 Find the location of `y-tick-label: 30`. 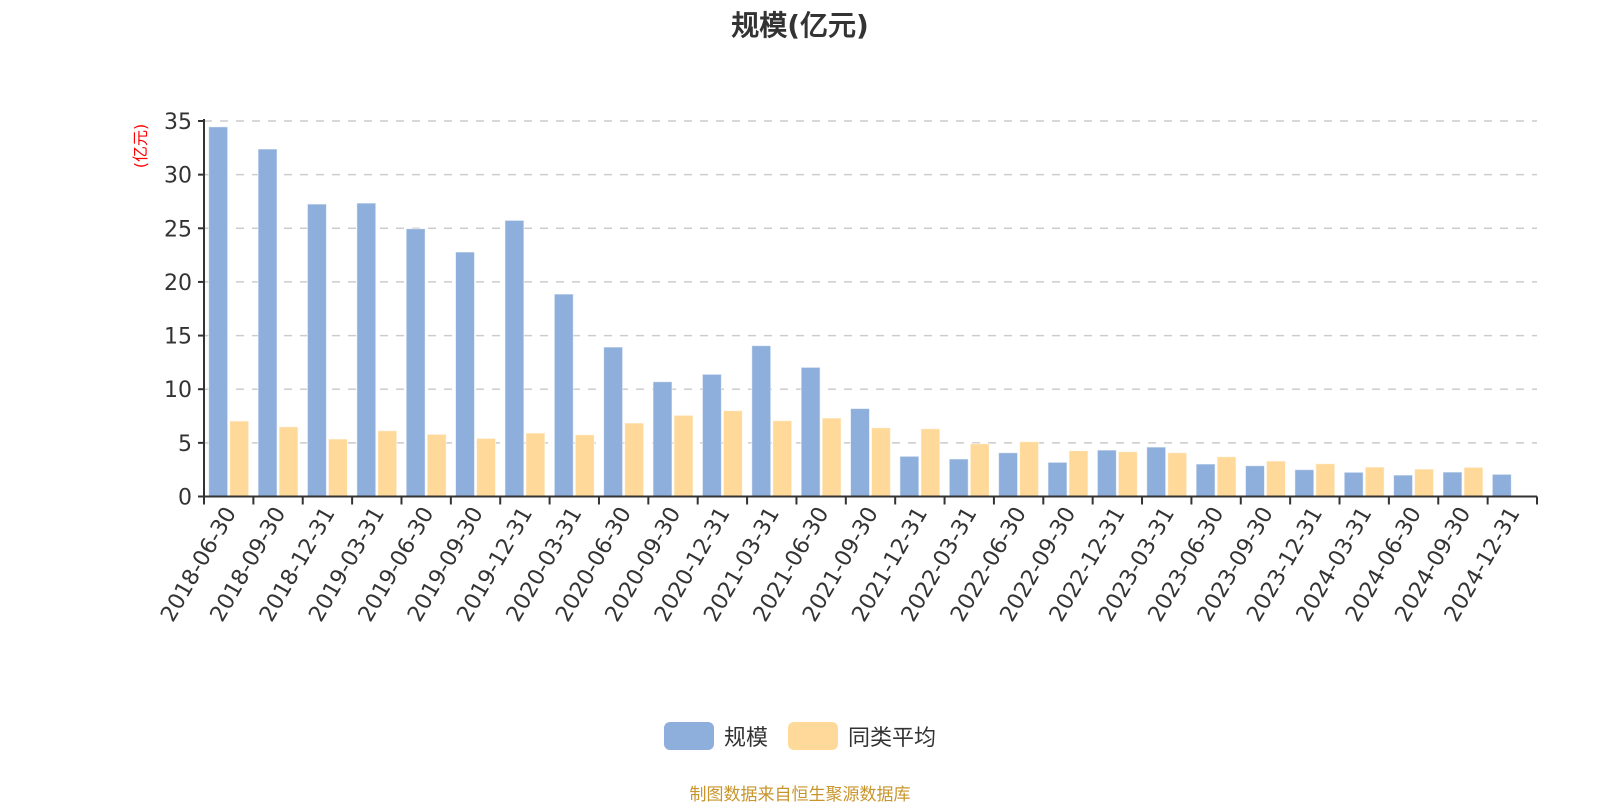

y-tick-label: 30 is located at coordinates (178, 176).